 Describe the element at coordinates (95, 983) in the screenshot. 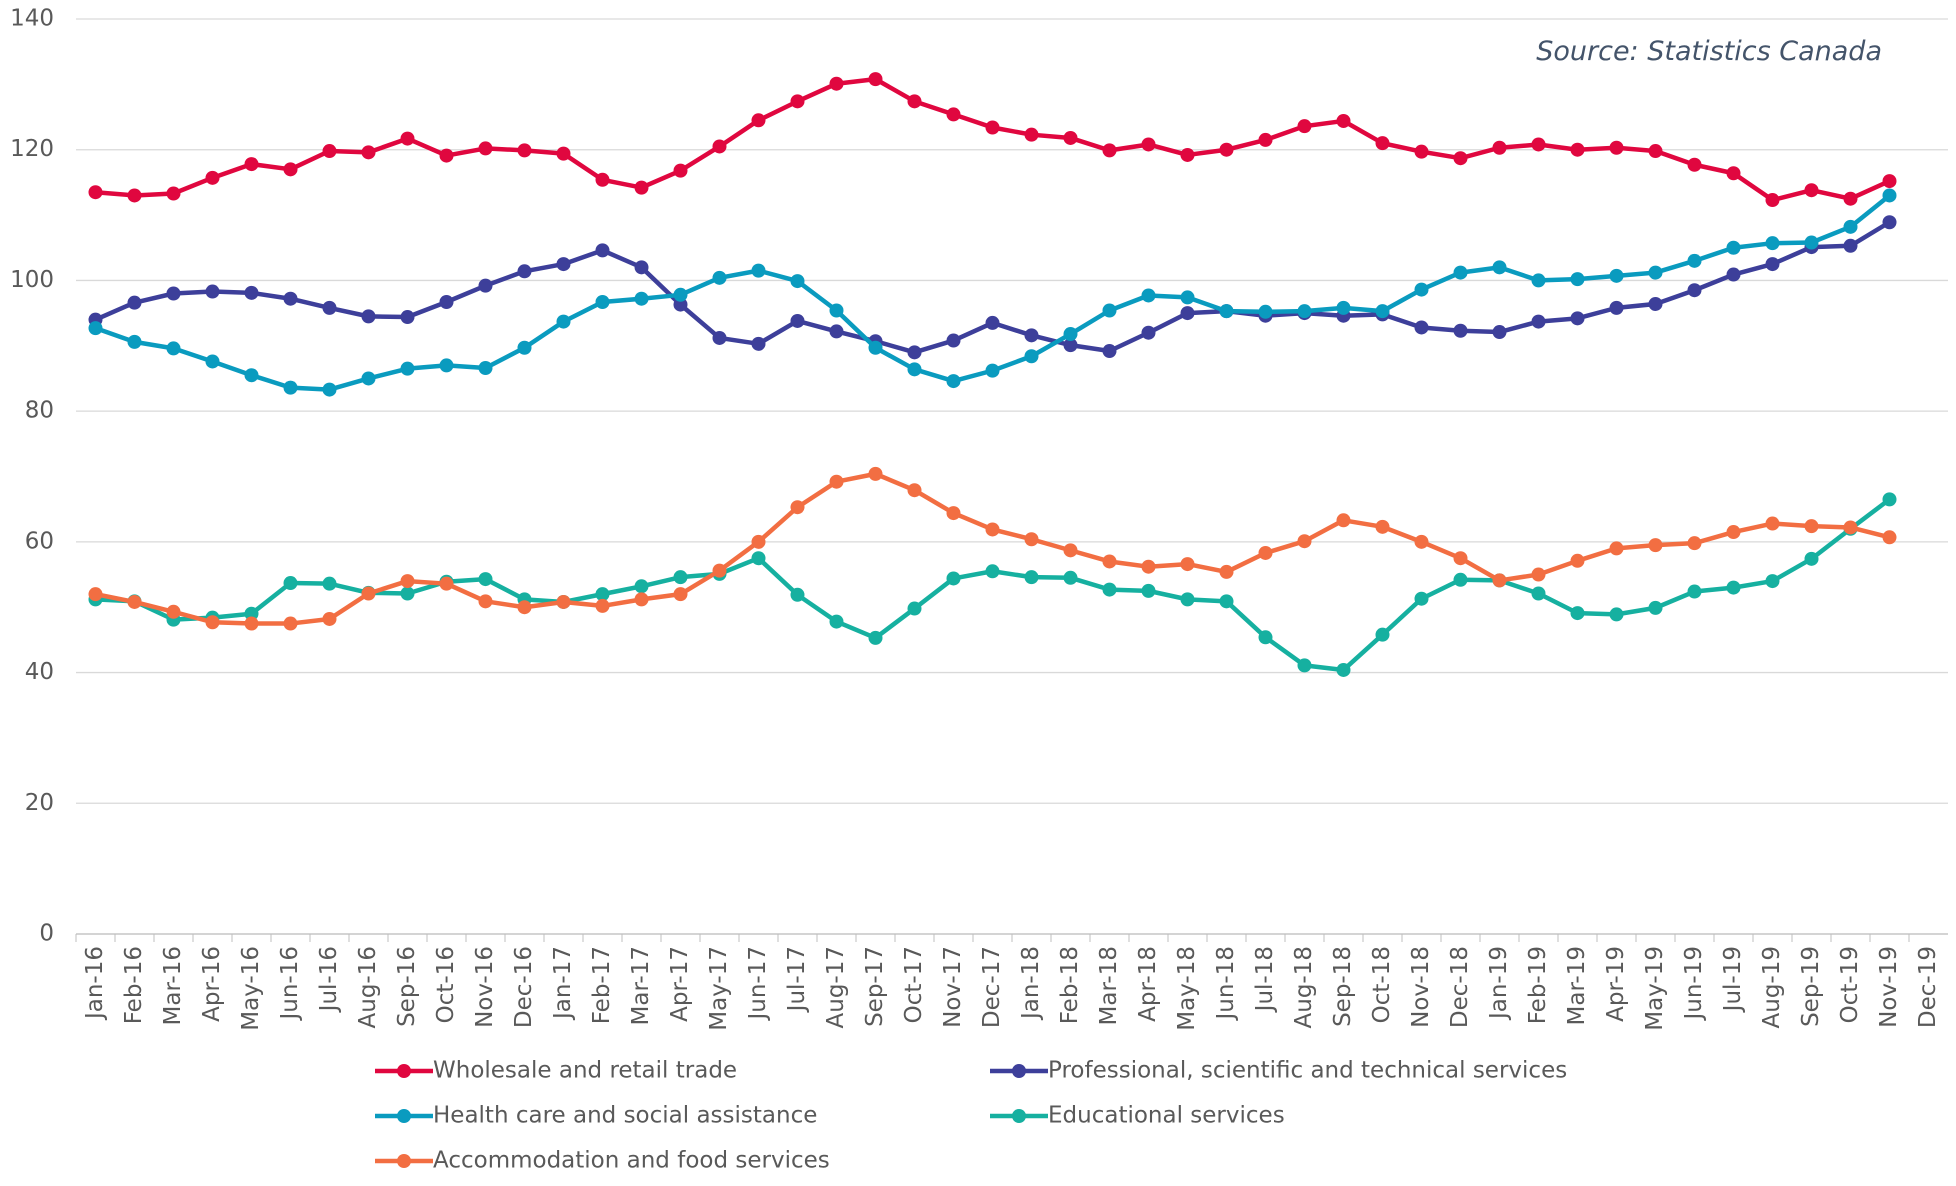

I see `x-tick-label: Jan-16` at that location.